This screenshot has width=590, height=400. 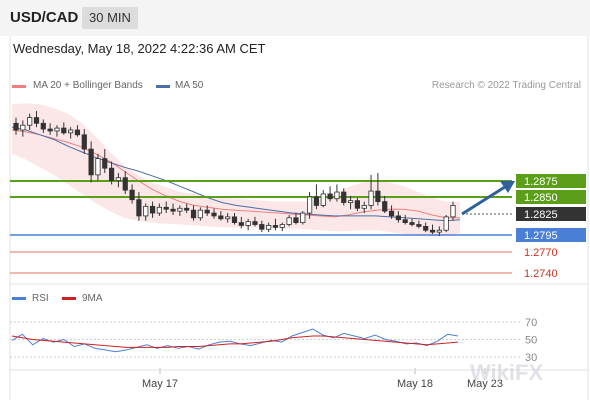 What do you see at coordinates (415, 384) in the screenshot?
I see `x-label: May 18` at bounding box center [415, 384].